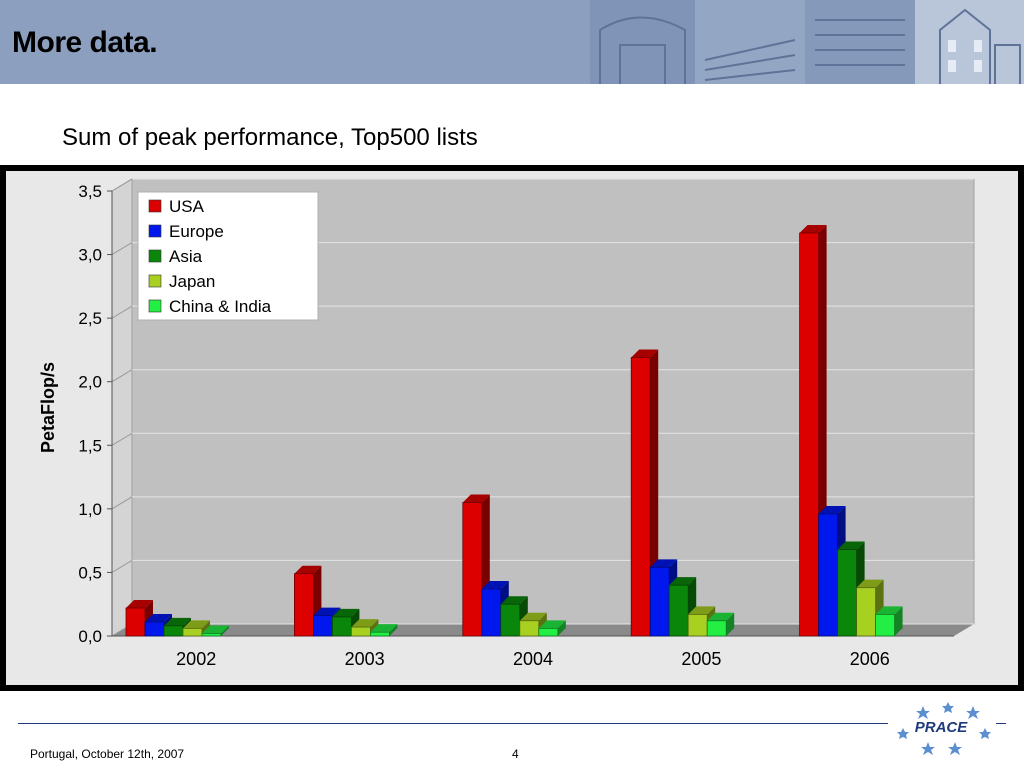 Image resolution: width=1024 pixels, height=768 pixels. What do you see at coordinates (85, 42) in the screenshot?
I see `slide-title: More data.` at bounding box center [85, 42].